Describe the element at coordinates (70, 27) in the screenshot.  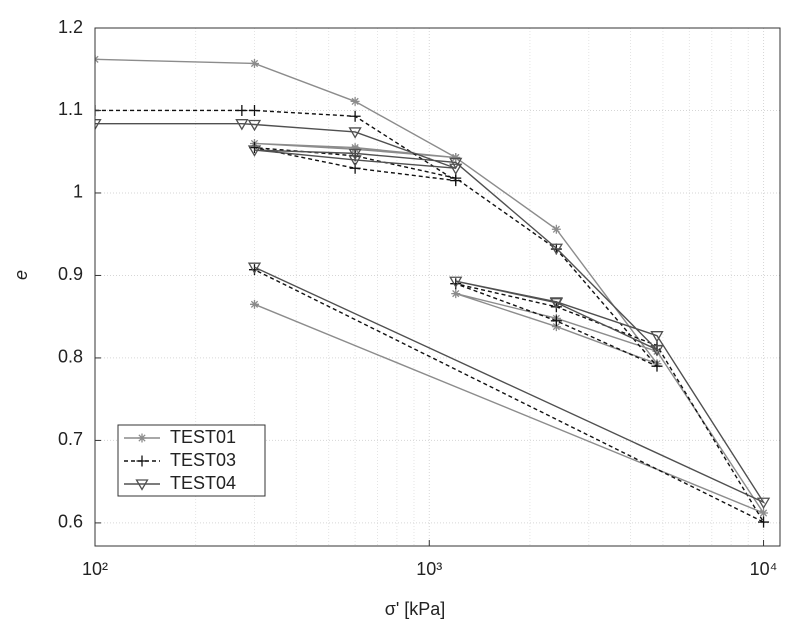
I see `y-tick-label: 1.2` at that location.